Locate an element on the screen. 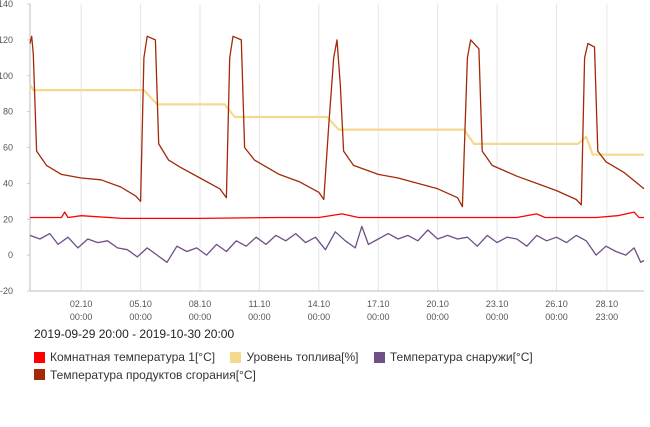 The image size is (650, 427). x-tick-label: 02.10 is located at coordinates (81, 304).